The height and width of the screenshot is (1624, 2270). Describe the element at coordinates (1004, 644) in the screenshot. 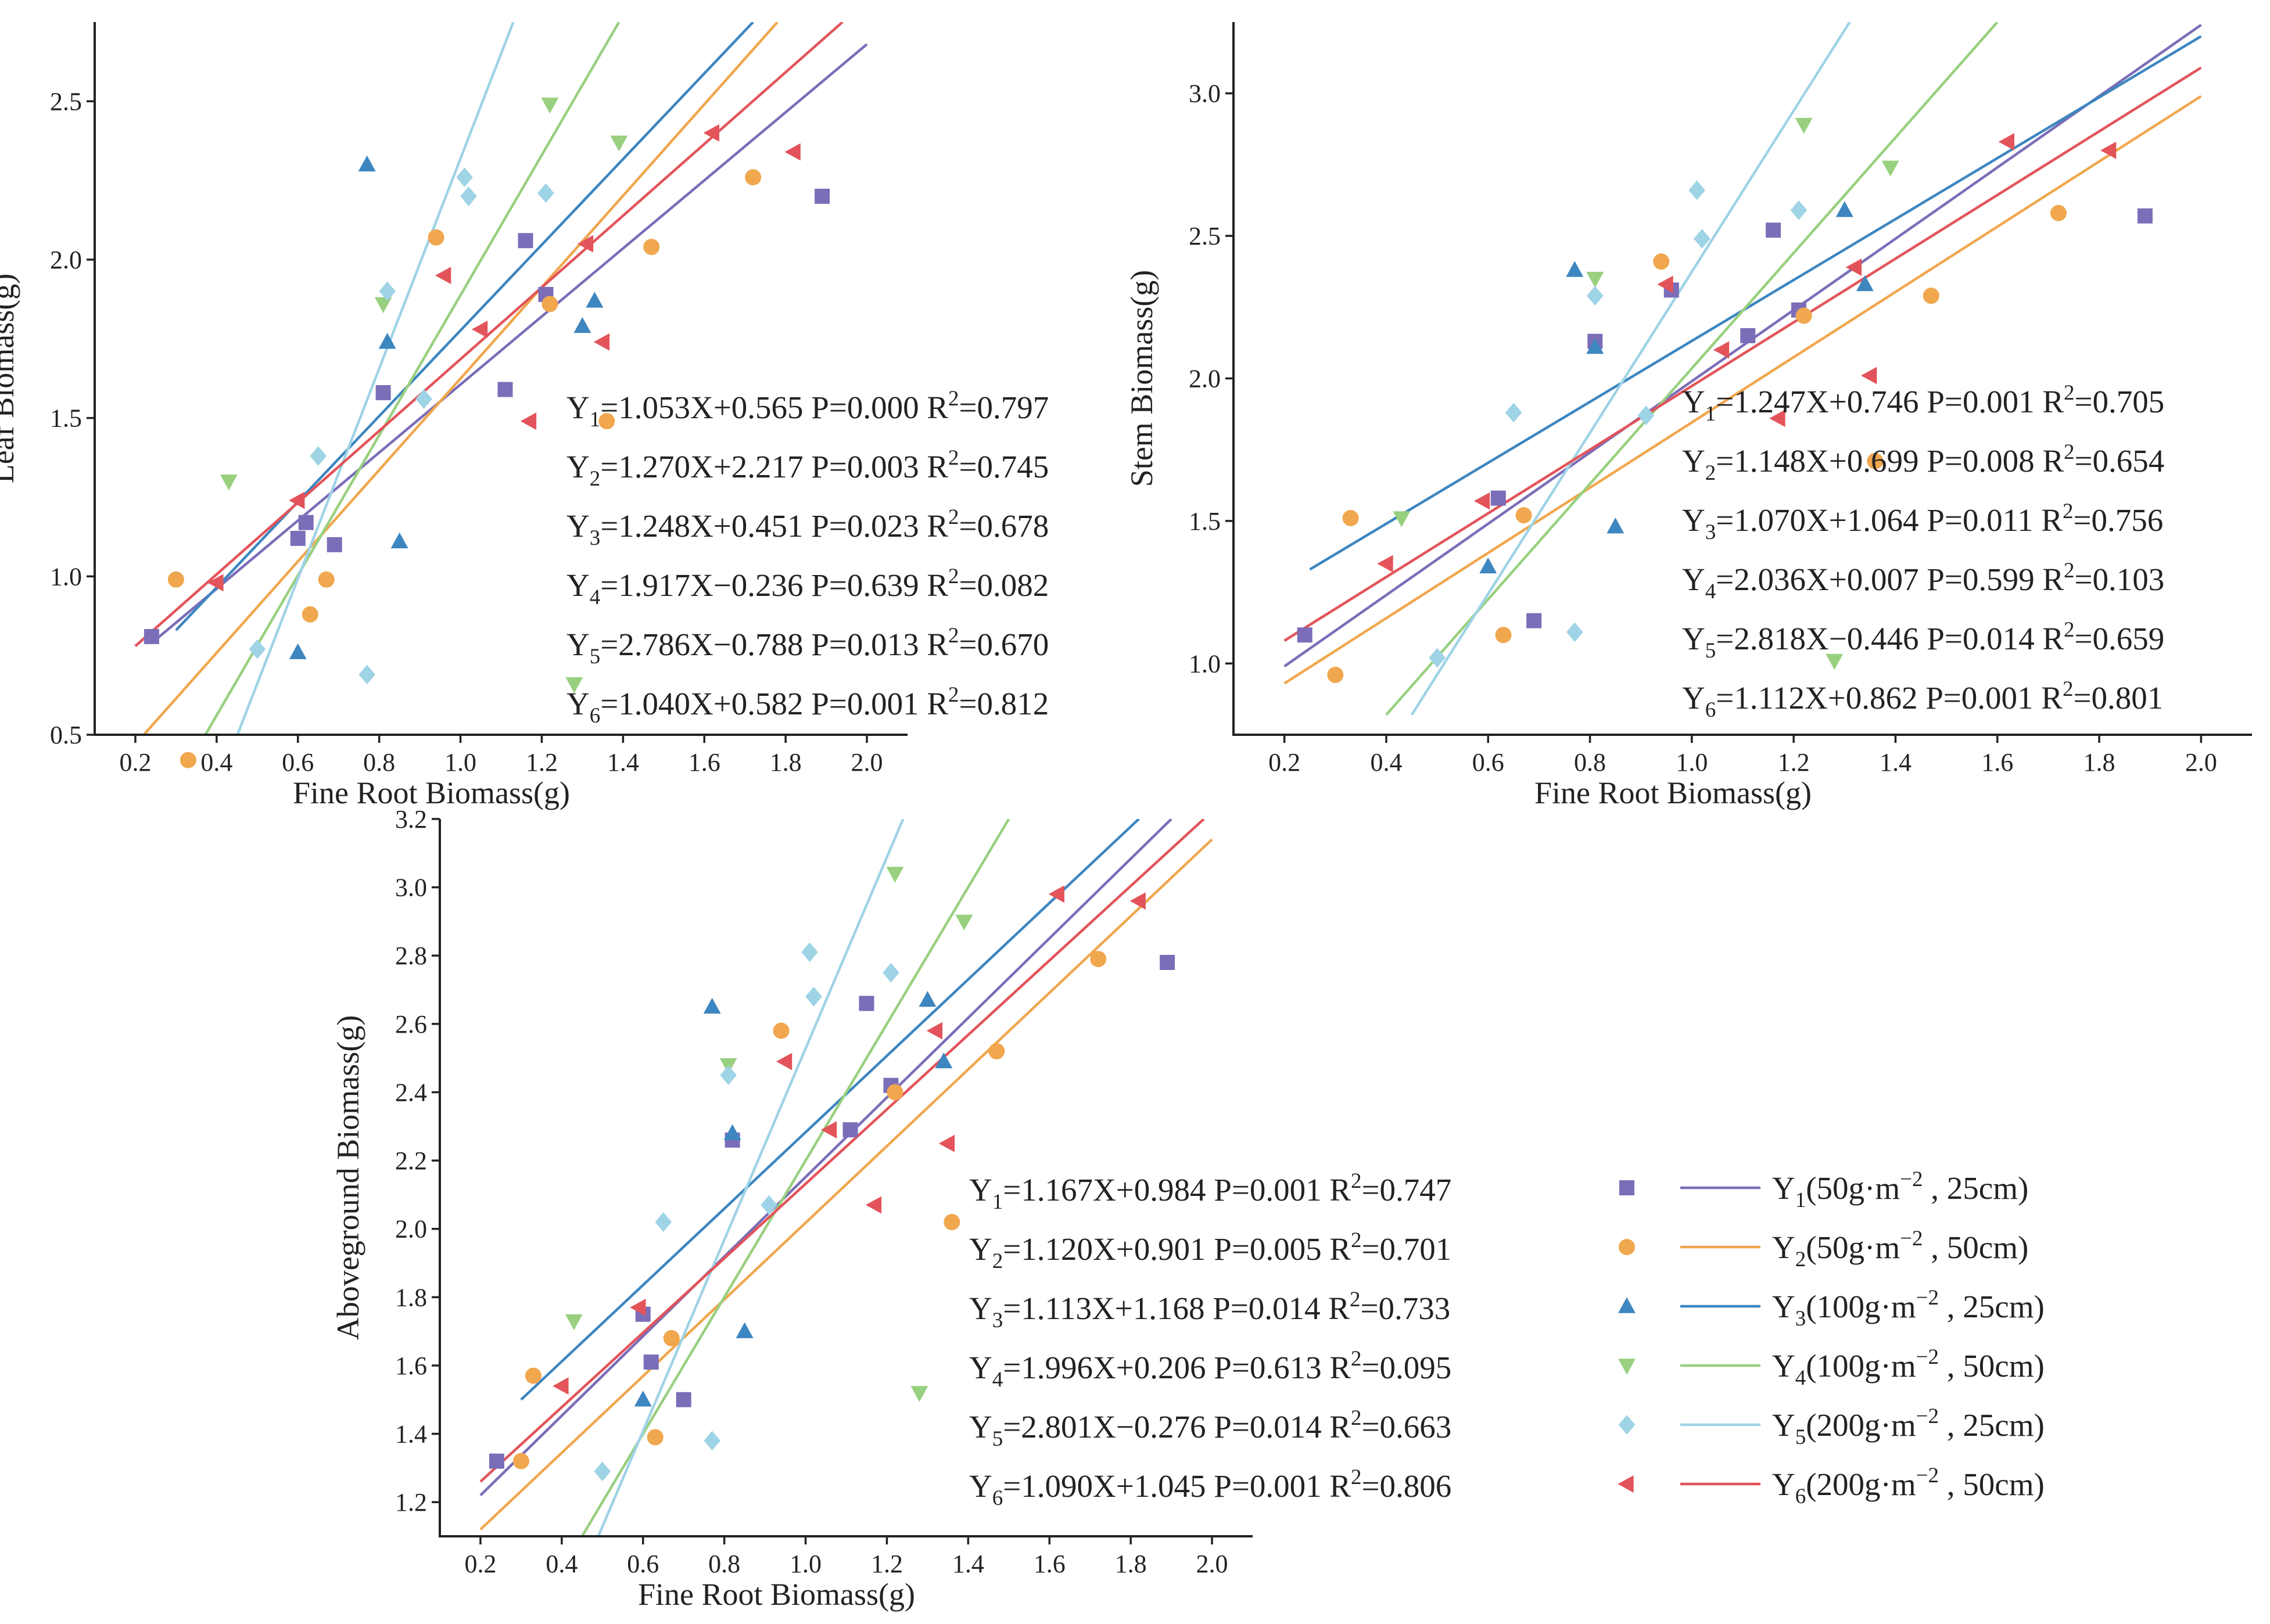

I see `eq-tail: =0.670` at that location.